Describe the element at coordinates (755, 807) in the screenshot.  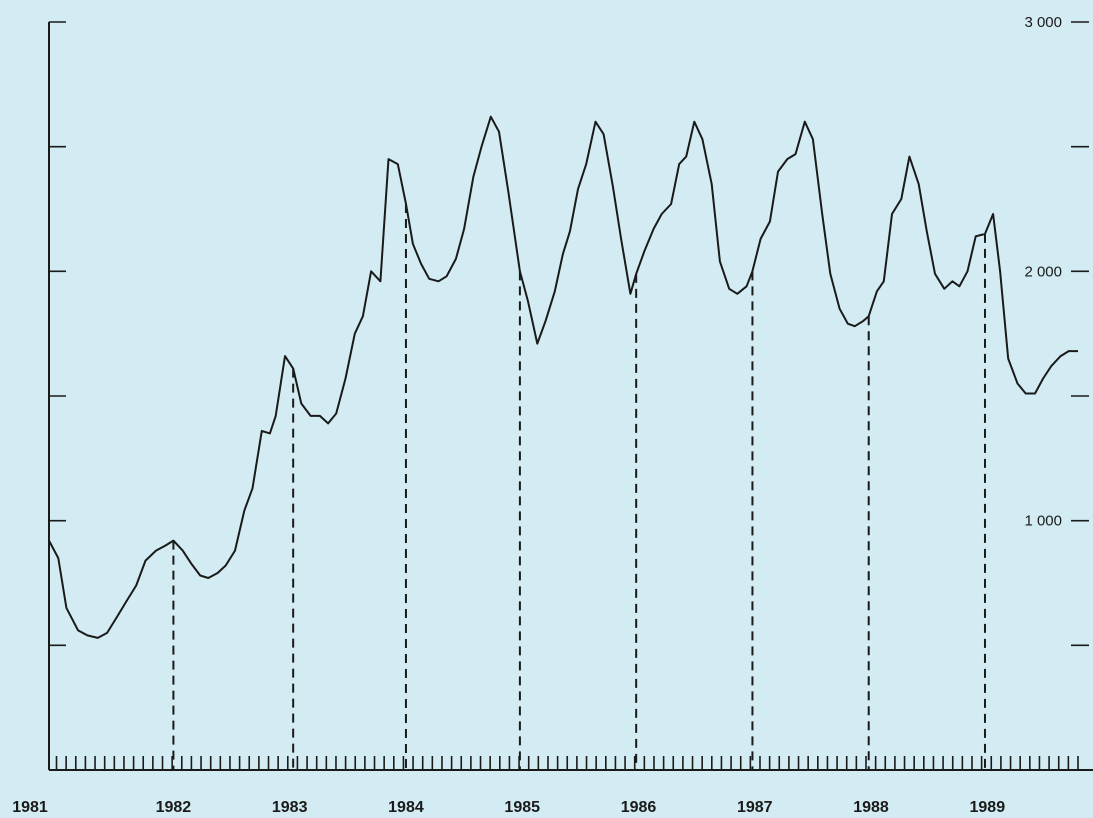
I see `x-tick-label: 1987` at that location.